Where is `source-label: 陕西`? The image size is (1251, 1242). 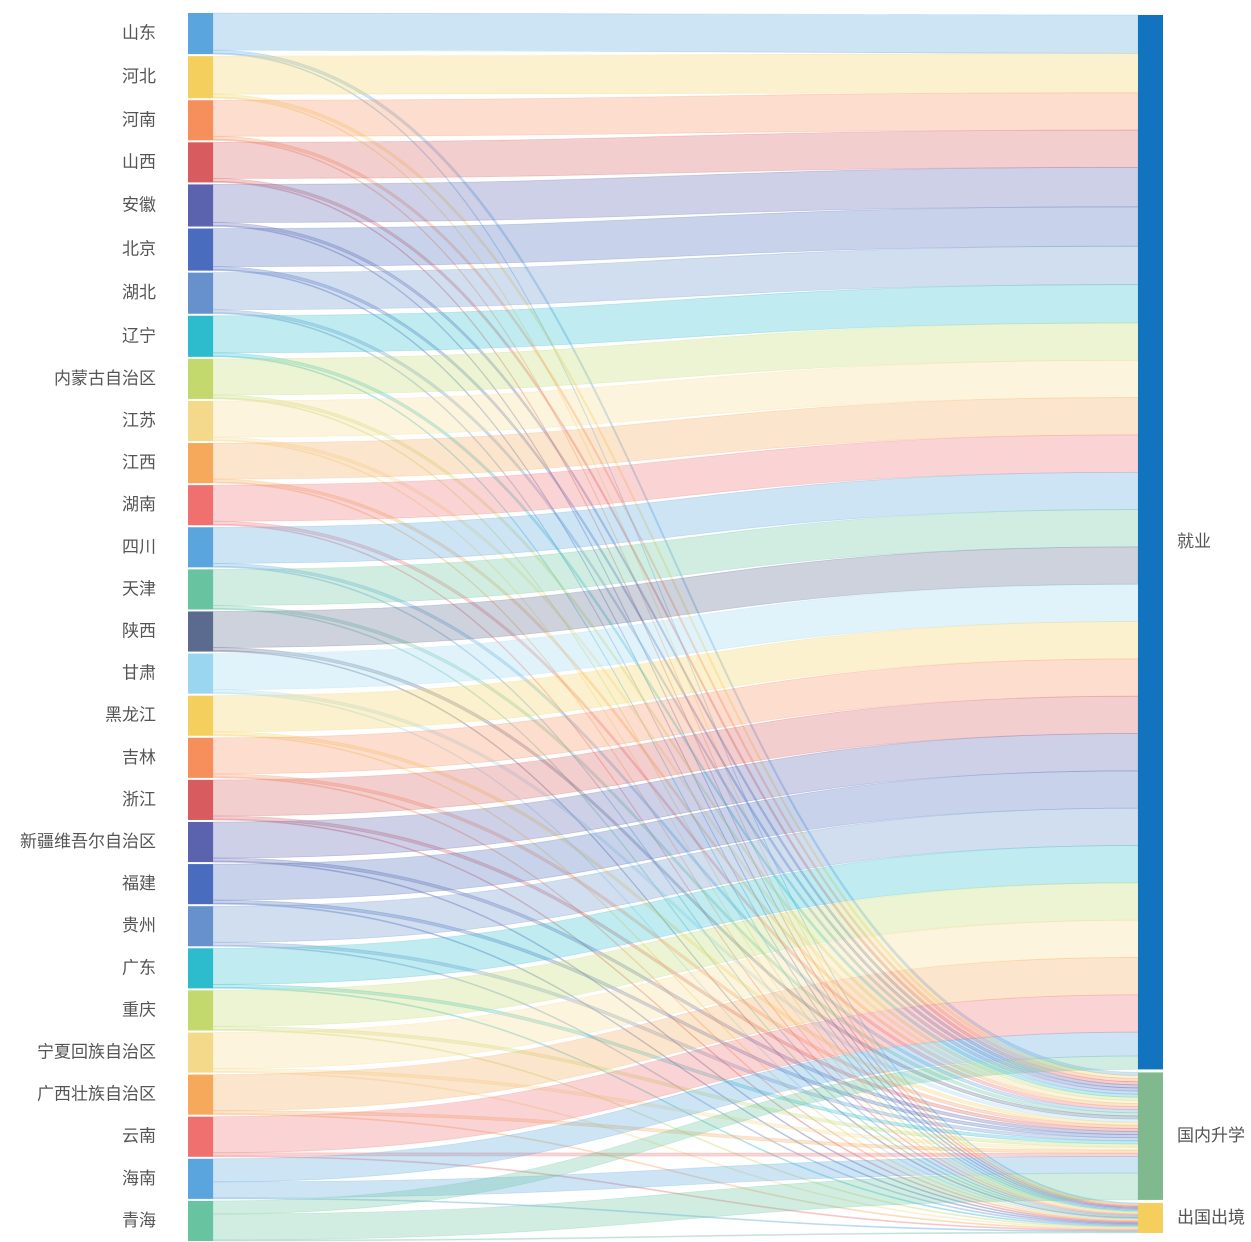
source-label: 陕西 is located at coordinates (139, 632).